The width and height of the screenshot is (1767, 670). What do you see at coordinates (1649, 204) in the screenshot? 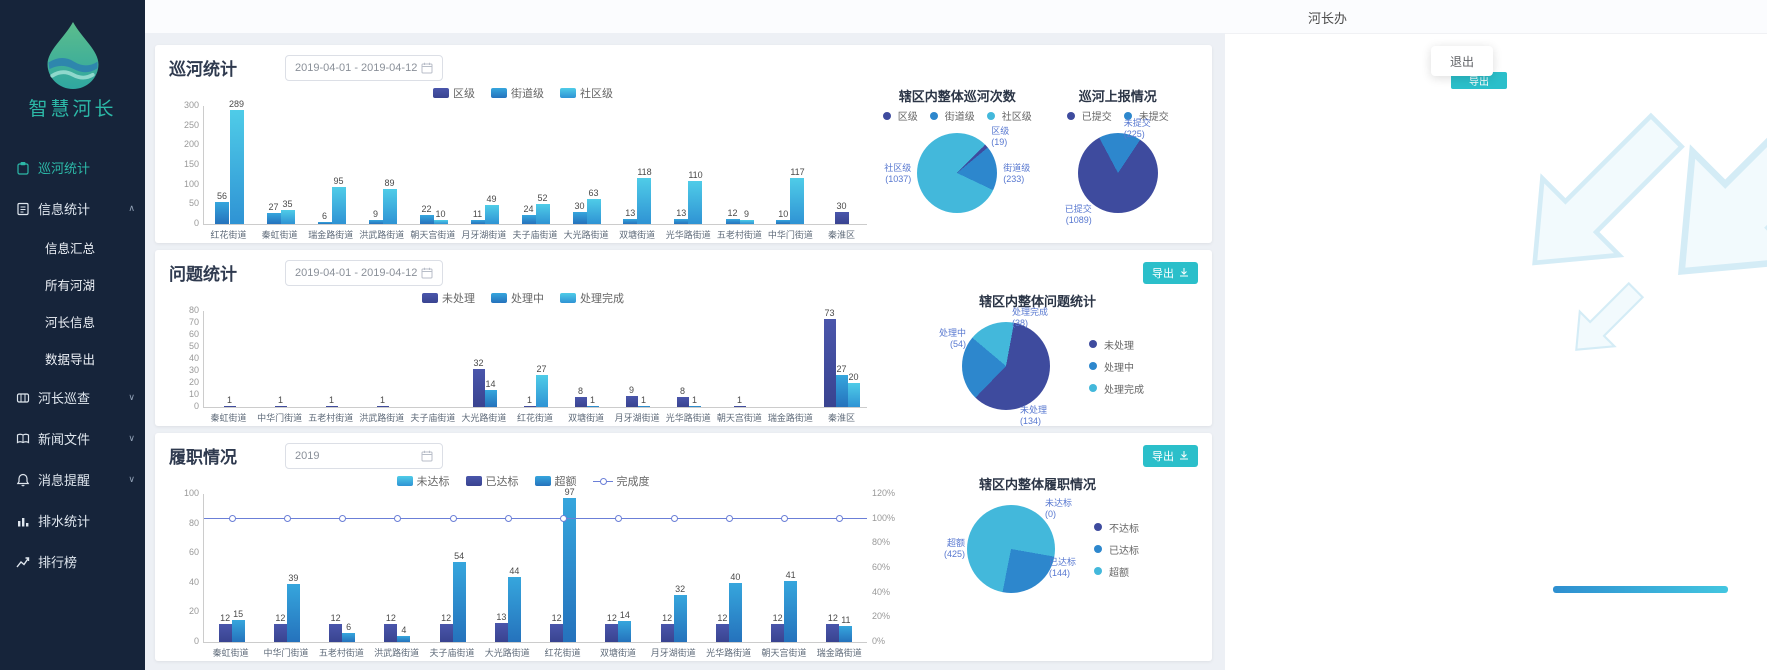
I see `watermark-arrows-icon` at bounding box center [1649, 204].